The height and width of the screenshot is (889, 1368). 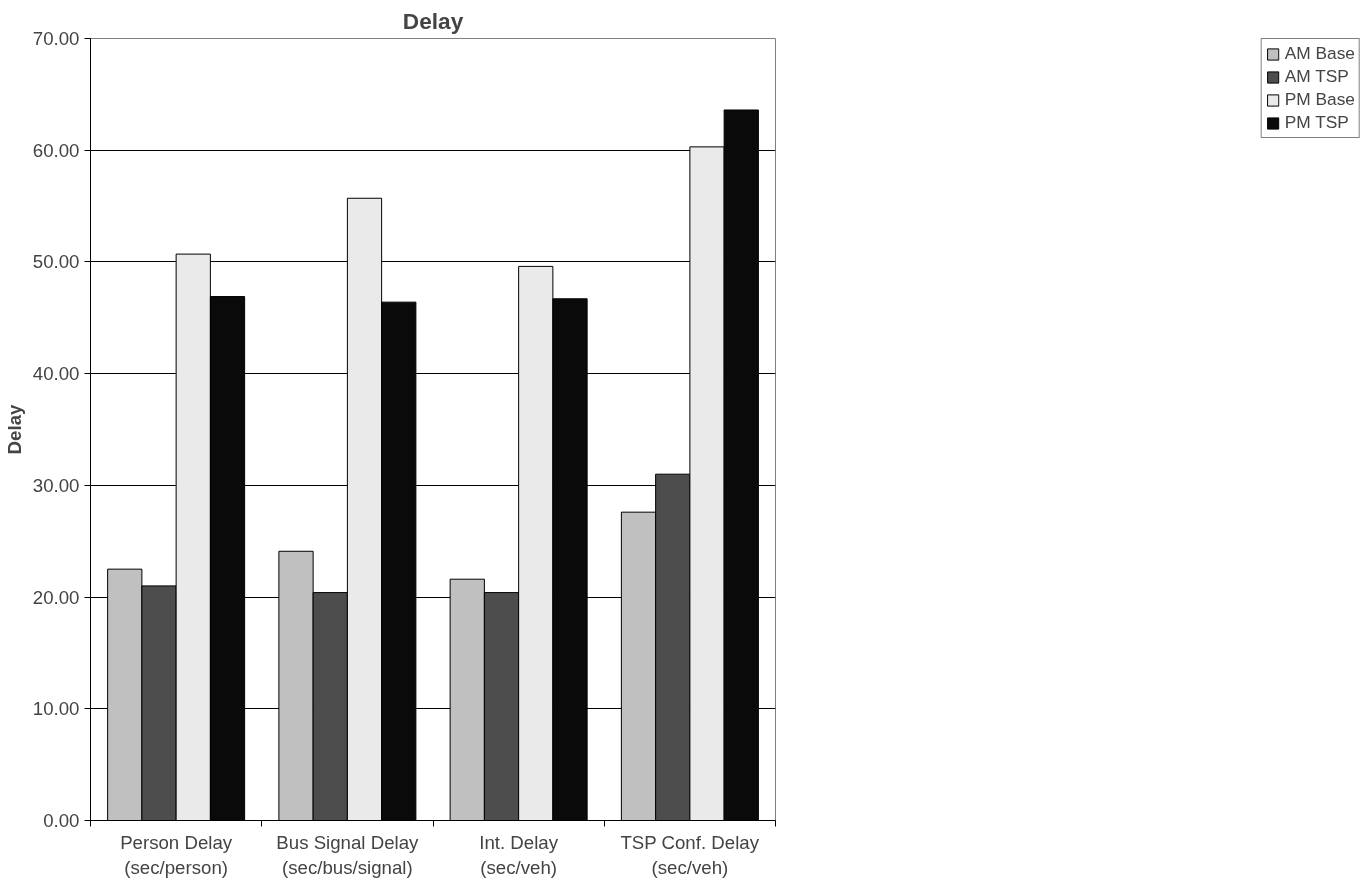 I want to click on chart-title: Delay, so click(x=433, y=20).